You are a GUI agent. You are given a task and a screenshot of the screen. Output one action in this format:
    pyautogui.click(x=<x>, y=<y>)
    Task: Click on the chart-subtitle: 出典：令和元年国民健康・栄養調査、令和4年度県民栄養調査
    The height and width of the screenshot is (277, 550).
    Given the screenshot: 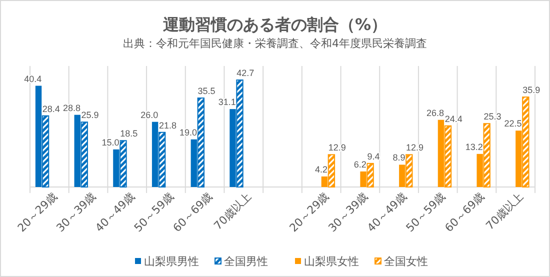 What is the action you would take?
    pyautogui.click(x=275, y=43)
    